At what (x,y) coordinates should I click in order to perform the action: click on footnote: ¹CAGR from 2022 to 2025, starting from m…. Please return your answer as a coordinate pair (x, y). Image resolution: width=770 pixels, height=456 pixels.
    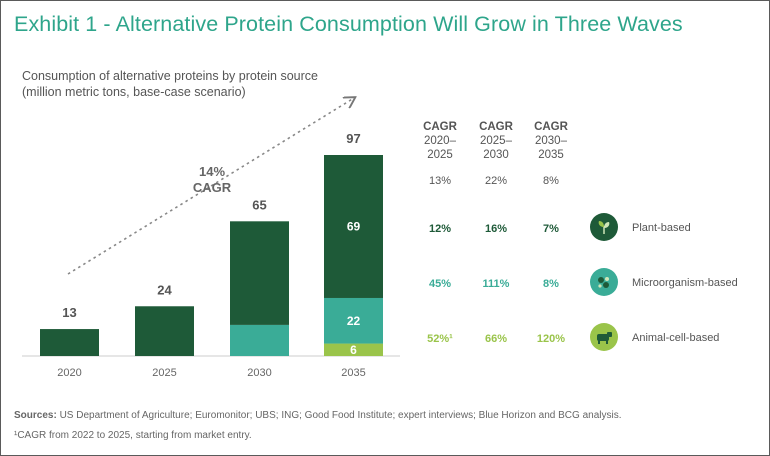
    Looking at the image, I should click on (133, 435).